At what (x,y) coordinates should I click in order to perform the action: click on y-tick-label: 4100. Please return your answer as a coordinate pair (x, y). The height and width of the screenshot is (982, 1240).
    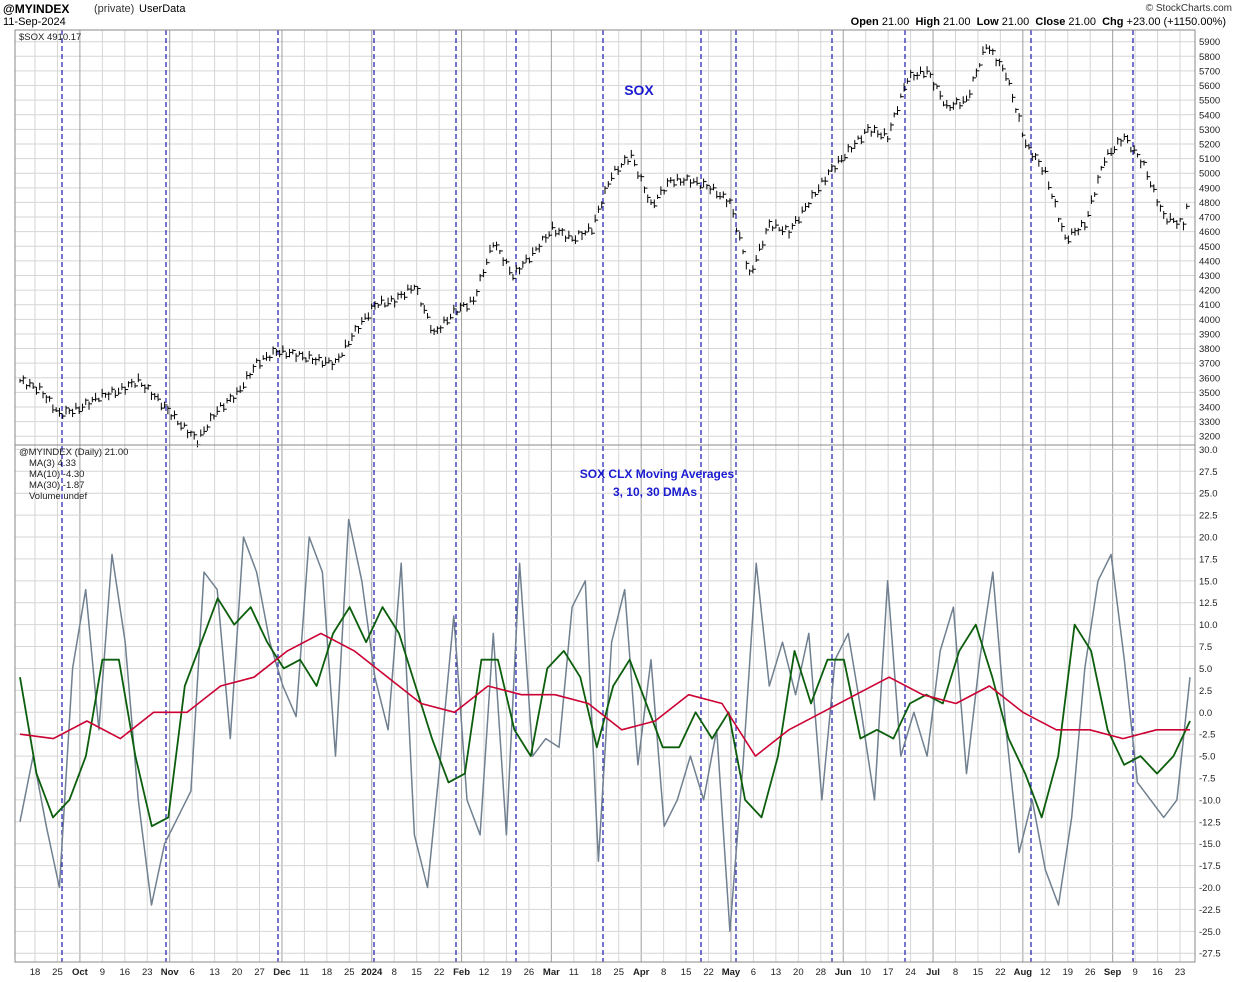
    Looking at the image, I should click on (1209, 305).